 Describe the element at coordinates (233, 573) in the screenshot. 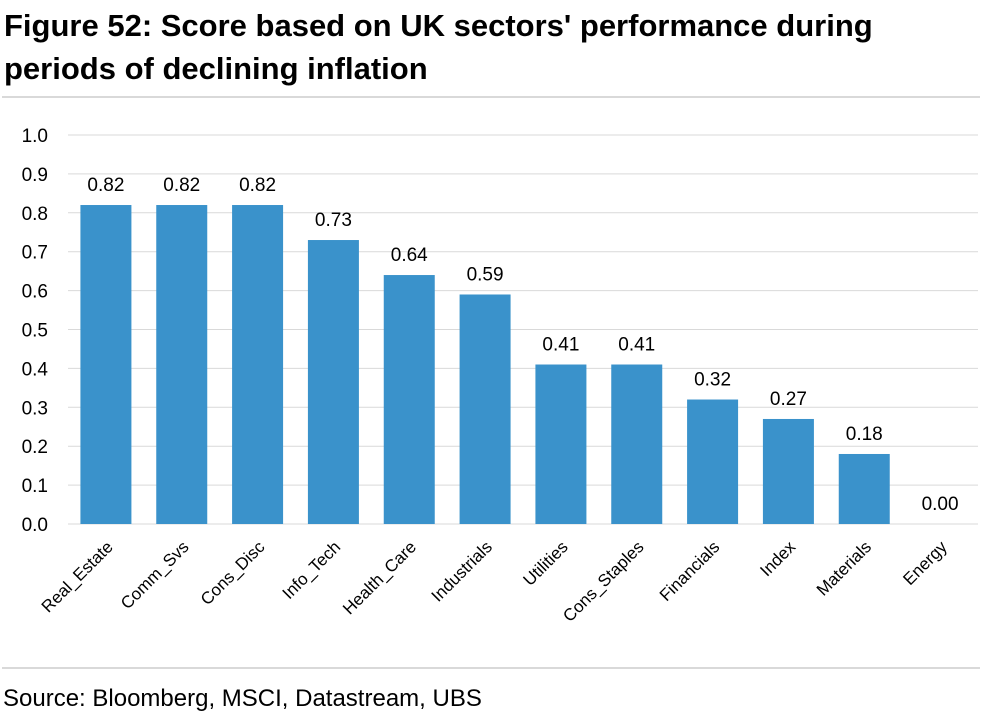

I see `x-tick-label: Cons_Disc` at that location.